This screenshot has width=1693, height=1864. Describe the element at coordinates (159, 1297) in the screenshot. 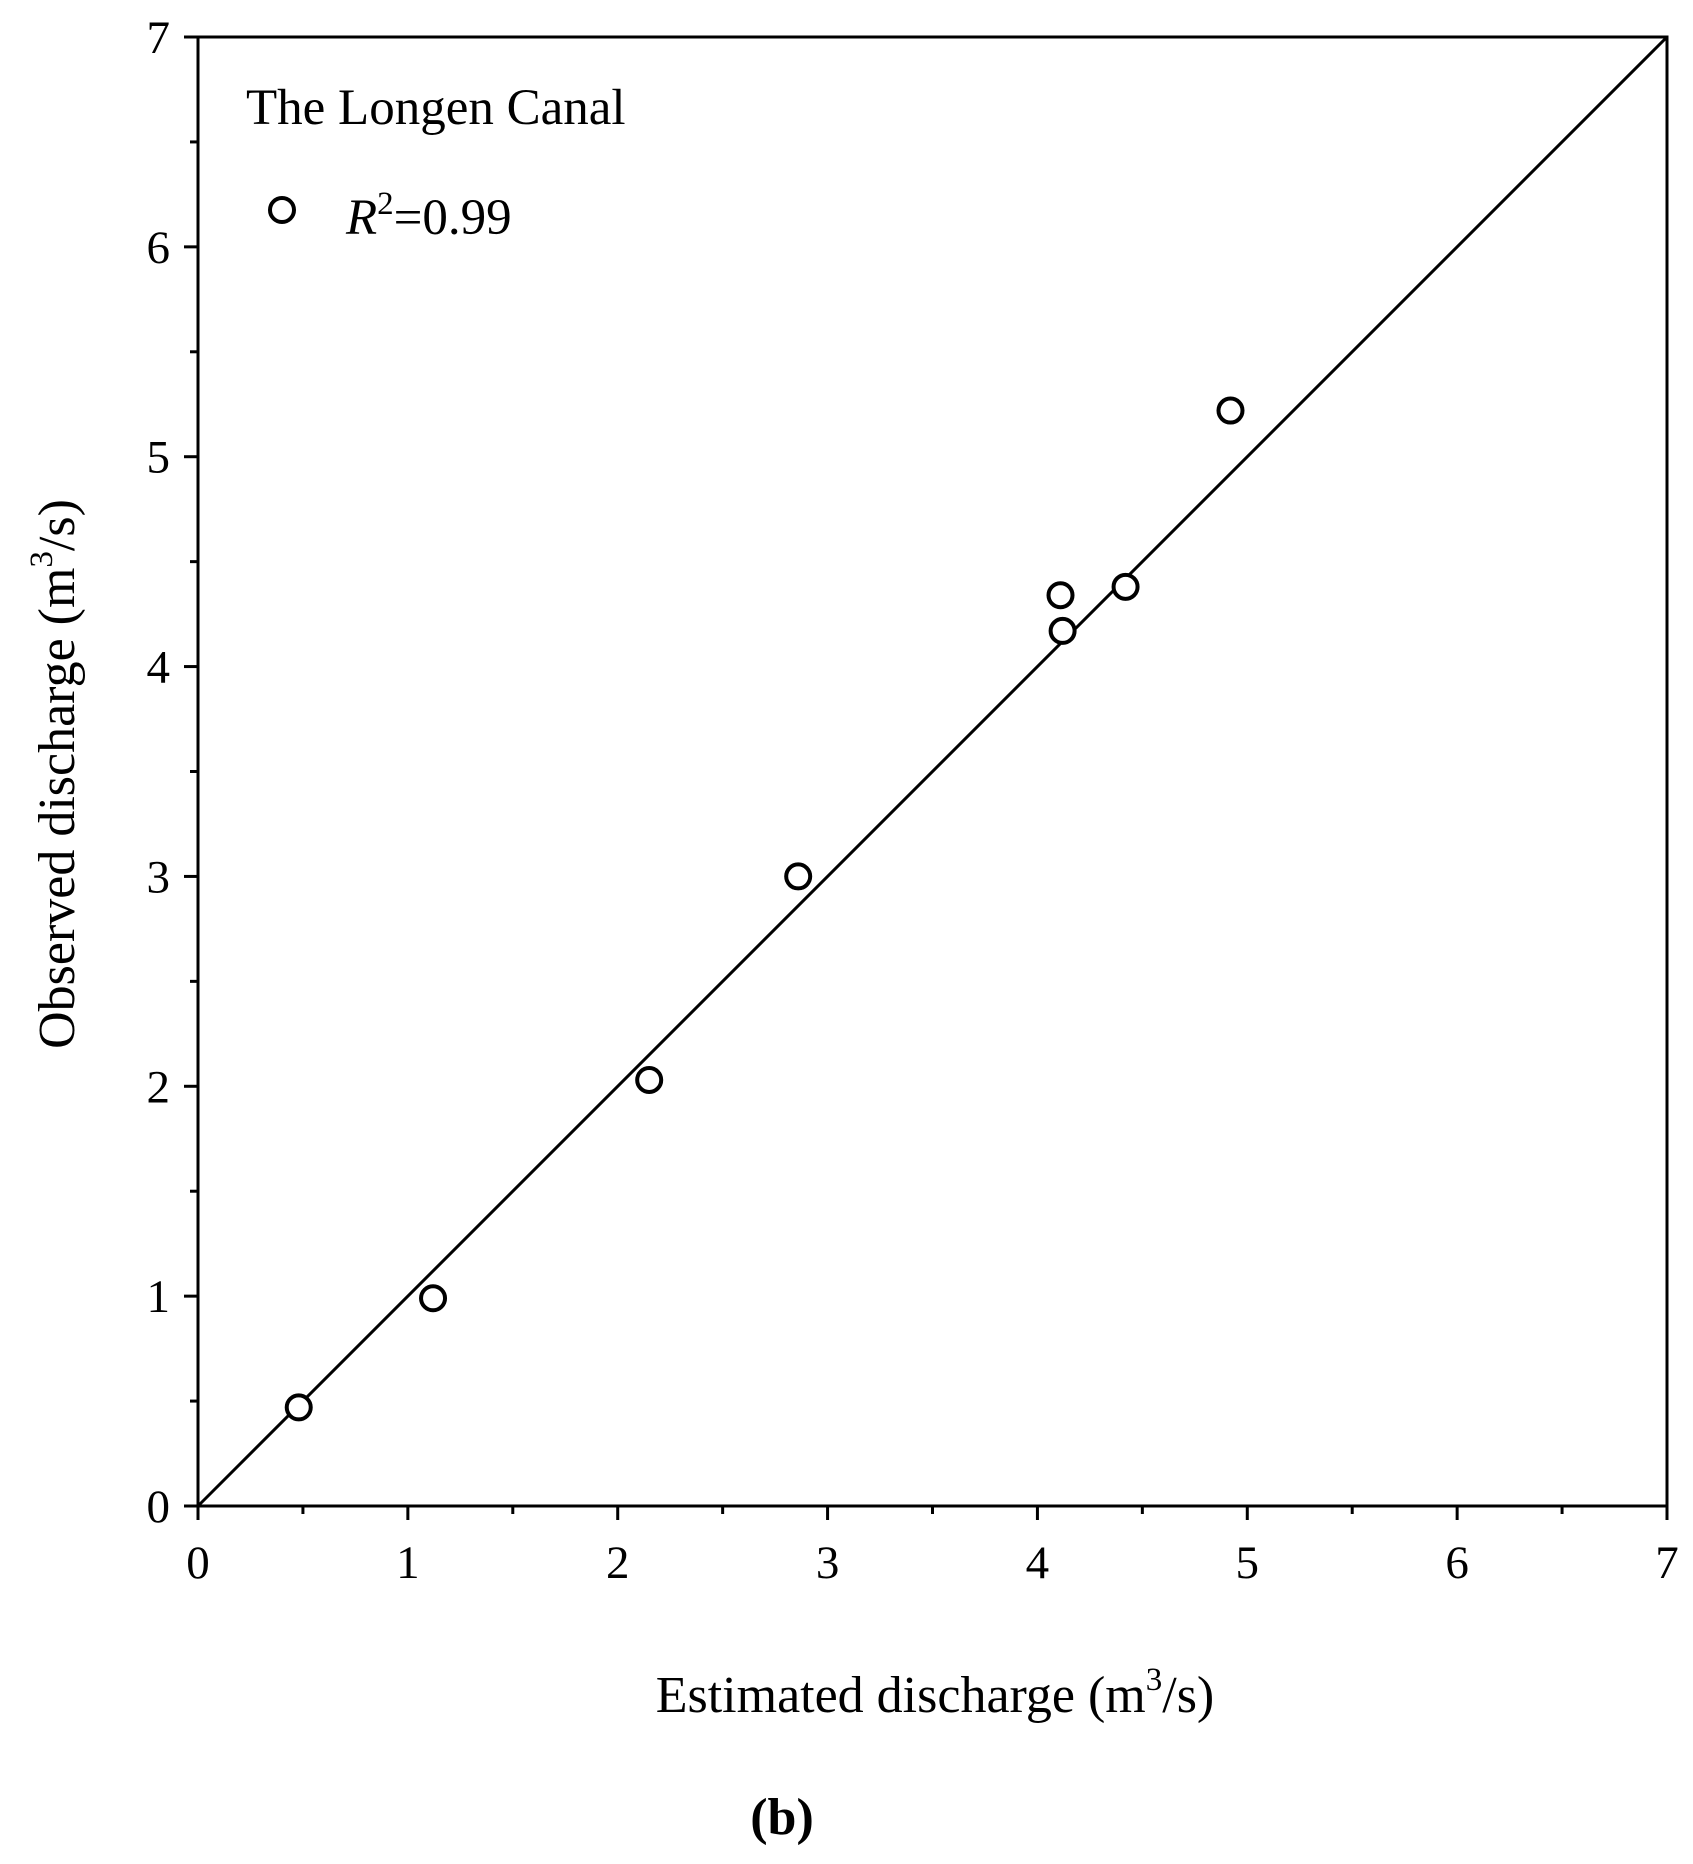

I see `y-tick-label: 1` at that location.